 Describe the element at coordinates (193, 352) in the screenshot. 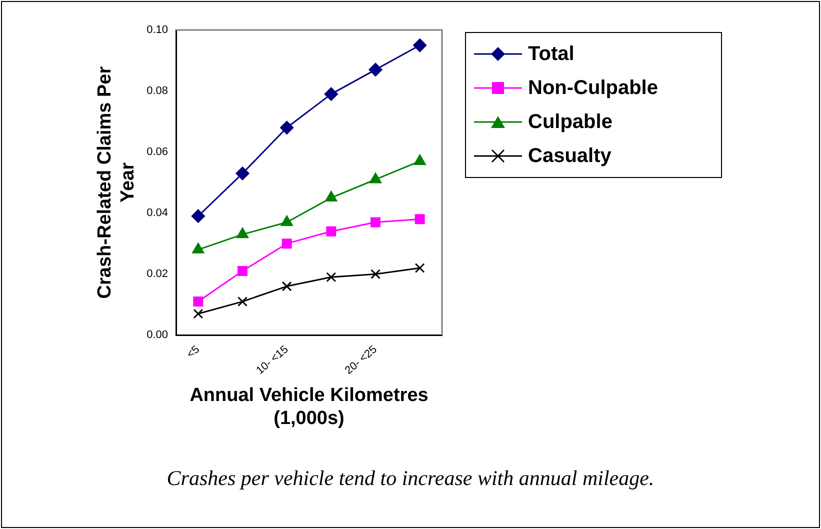

I see `x-tick-label: <5` at that location.